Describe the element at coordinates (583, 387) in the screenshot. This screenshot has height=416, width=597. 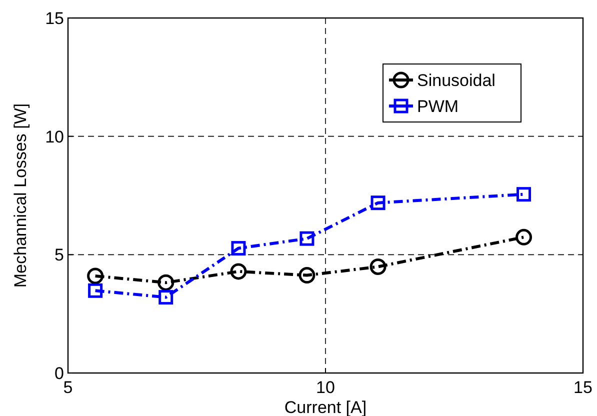
I see `x-tick-label: 15` at that location.